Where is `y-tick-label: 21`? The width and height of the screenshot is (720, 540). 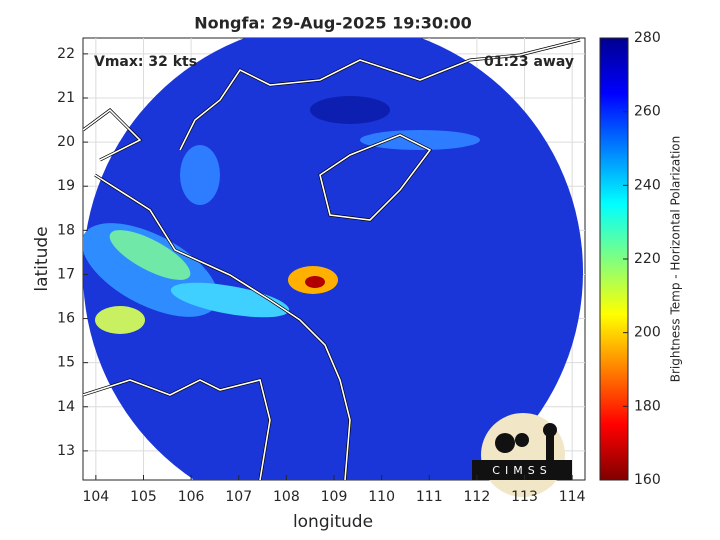
y-tick-label: 21 is located at coordinates (66, 98).